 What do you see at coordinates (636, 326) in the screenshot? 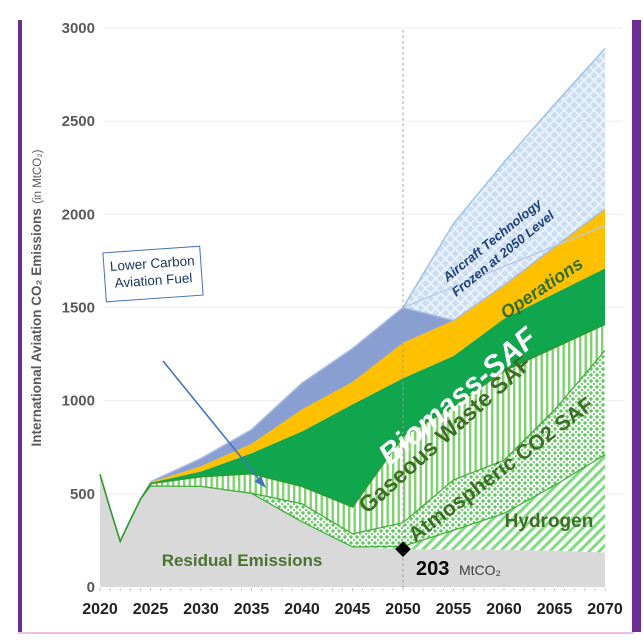
I see `frame-right-border` at bounding box center [636, 326].